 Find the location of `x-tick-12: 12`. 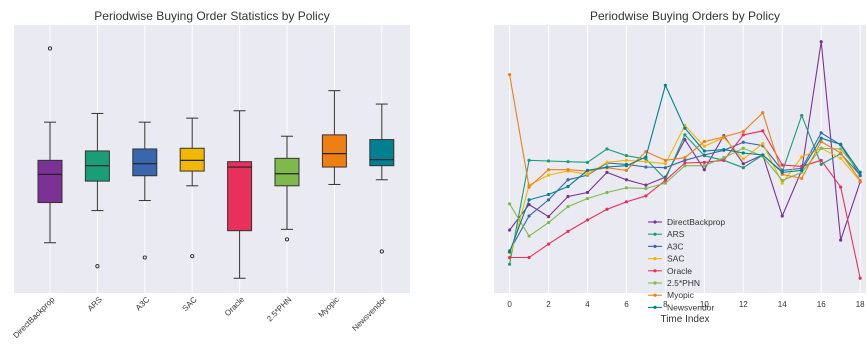

x-tick-12: 12 is located at coordinates (743, 304).